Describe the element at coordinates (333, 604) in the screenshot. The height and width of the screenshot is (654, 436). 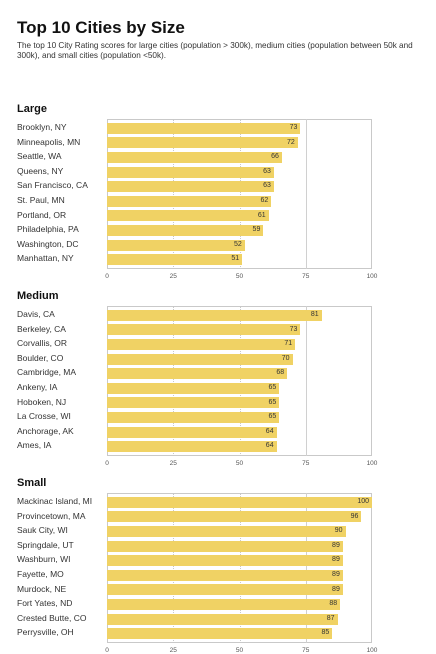
I see `bar-value-label: 88` at that location.